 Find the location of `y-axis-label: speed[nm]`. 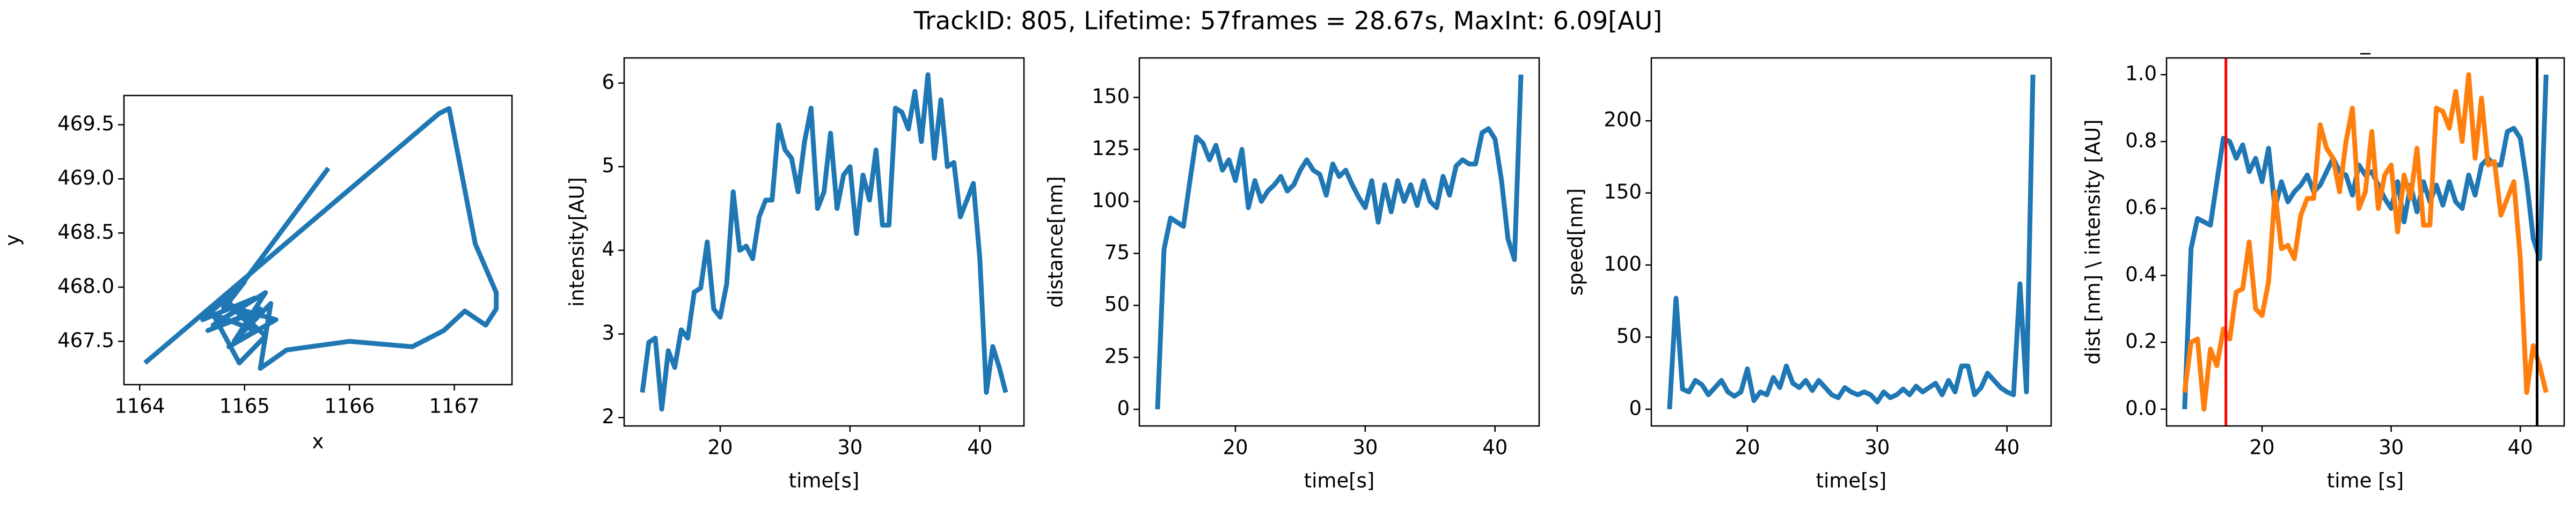

y-axis-label: speed[nm] is located at coordinates (1575, 242).